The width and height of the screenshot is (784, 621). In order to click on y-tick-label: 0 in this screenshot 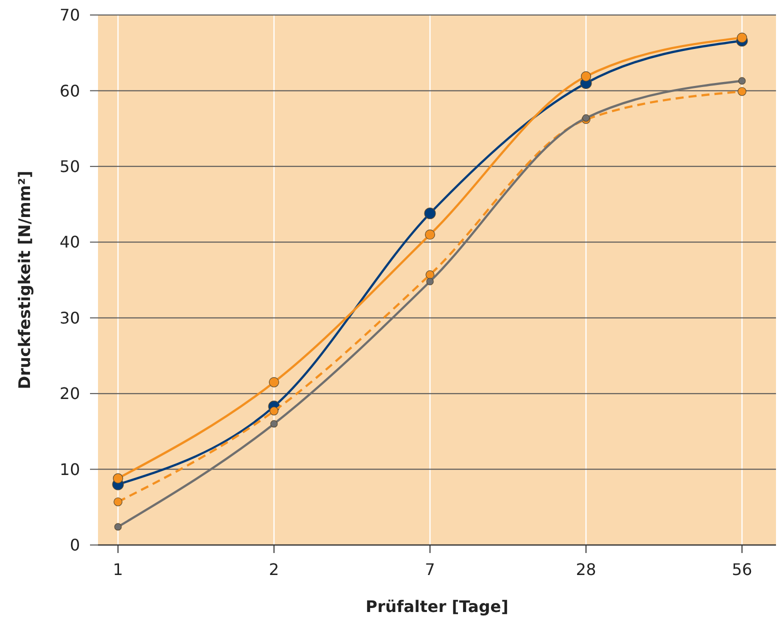, I will do `click(75, 545)`.